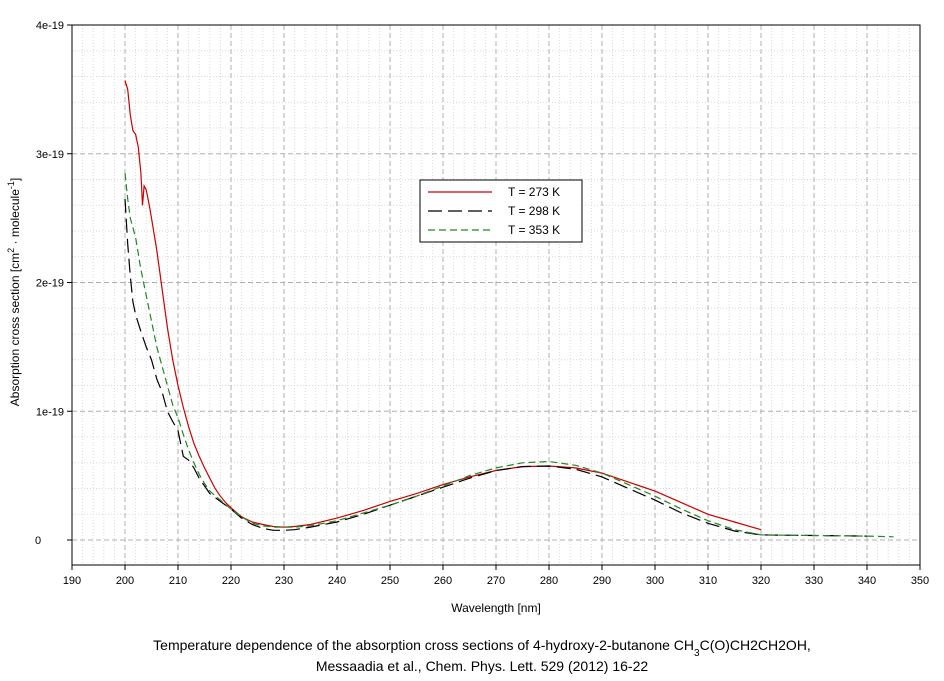  Describe the element at coordinates (496, 581) in the screenshot. I see `x-tick-label: 270` at that location.